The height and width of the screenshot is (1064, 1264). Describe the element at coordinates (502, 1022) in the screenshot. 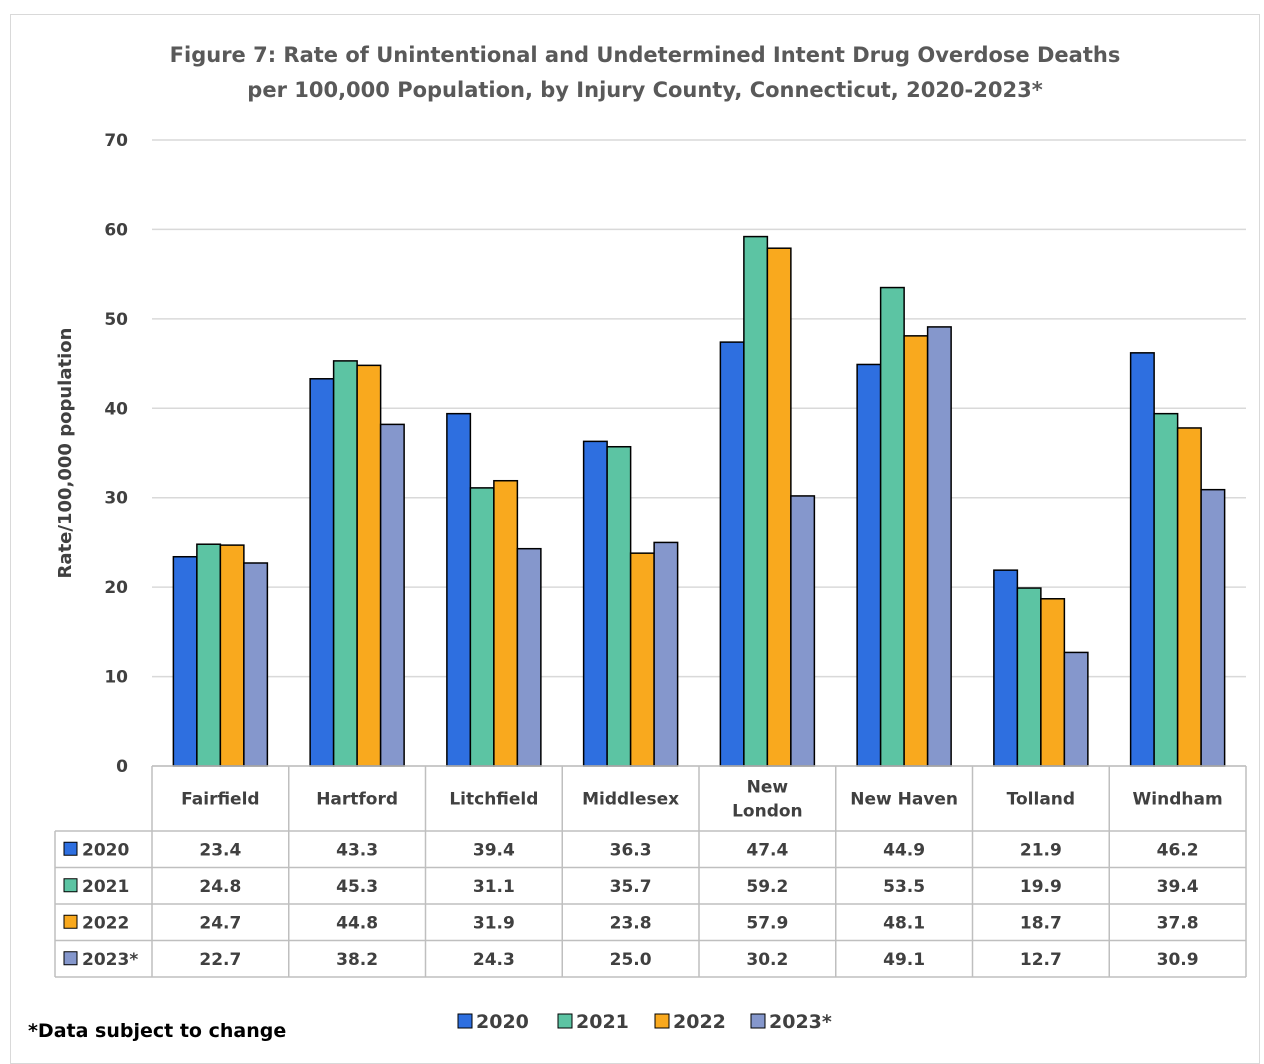

I see `legend-label: 2020` at that location.